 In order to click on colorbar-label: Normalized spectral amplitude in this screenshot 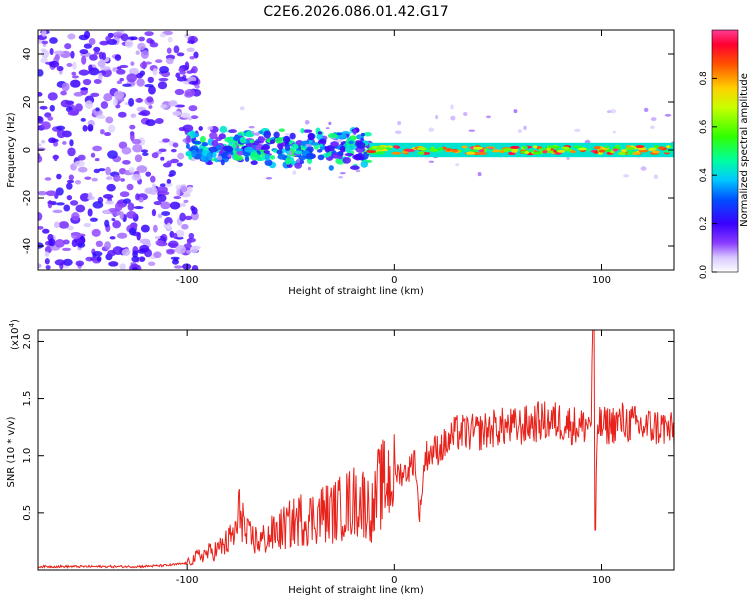, I will do `click(744, 150)`.